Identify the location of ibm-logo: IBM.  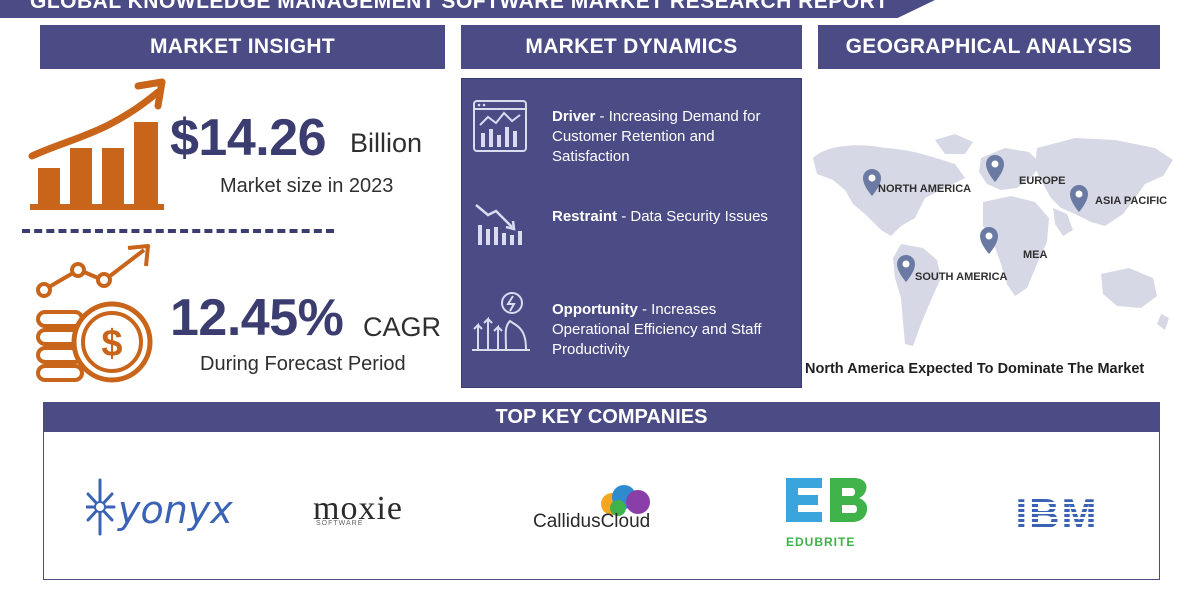
(1057, 513).